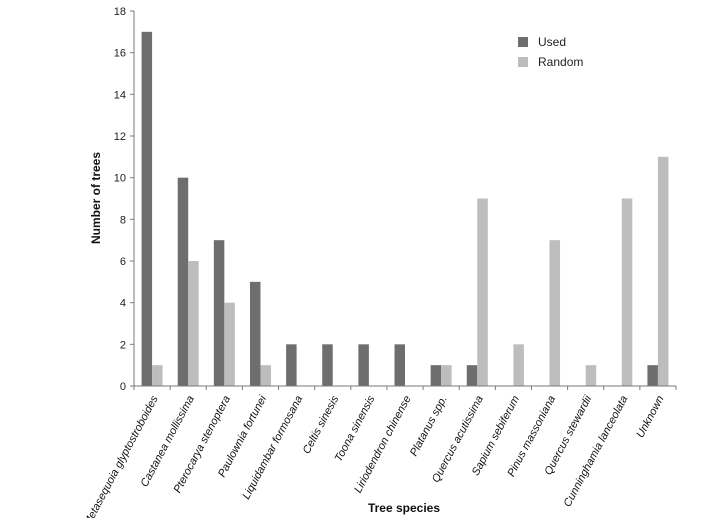 This screenshot has height=518, width=712. What do you see at coordinates (96, 198) in the screenshot?
I see `y-axis-title: Number of trees` at bounding box center [96, 198].